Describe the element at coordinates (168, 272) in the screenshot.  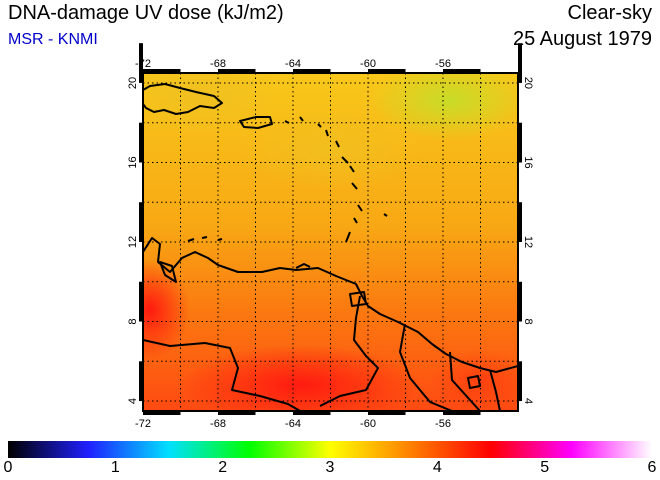
I see `coast-lake-maracaibo` at that location.